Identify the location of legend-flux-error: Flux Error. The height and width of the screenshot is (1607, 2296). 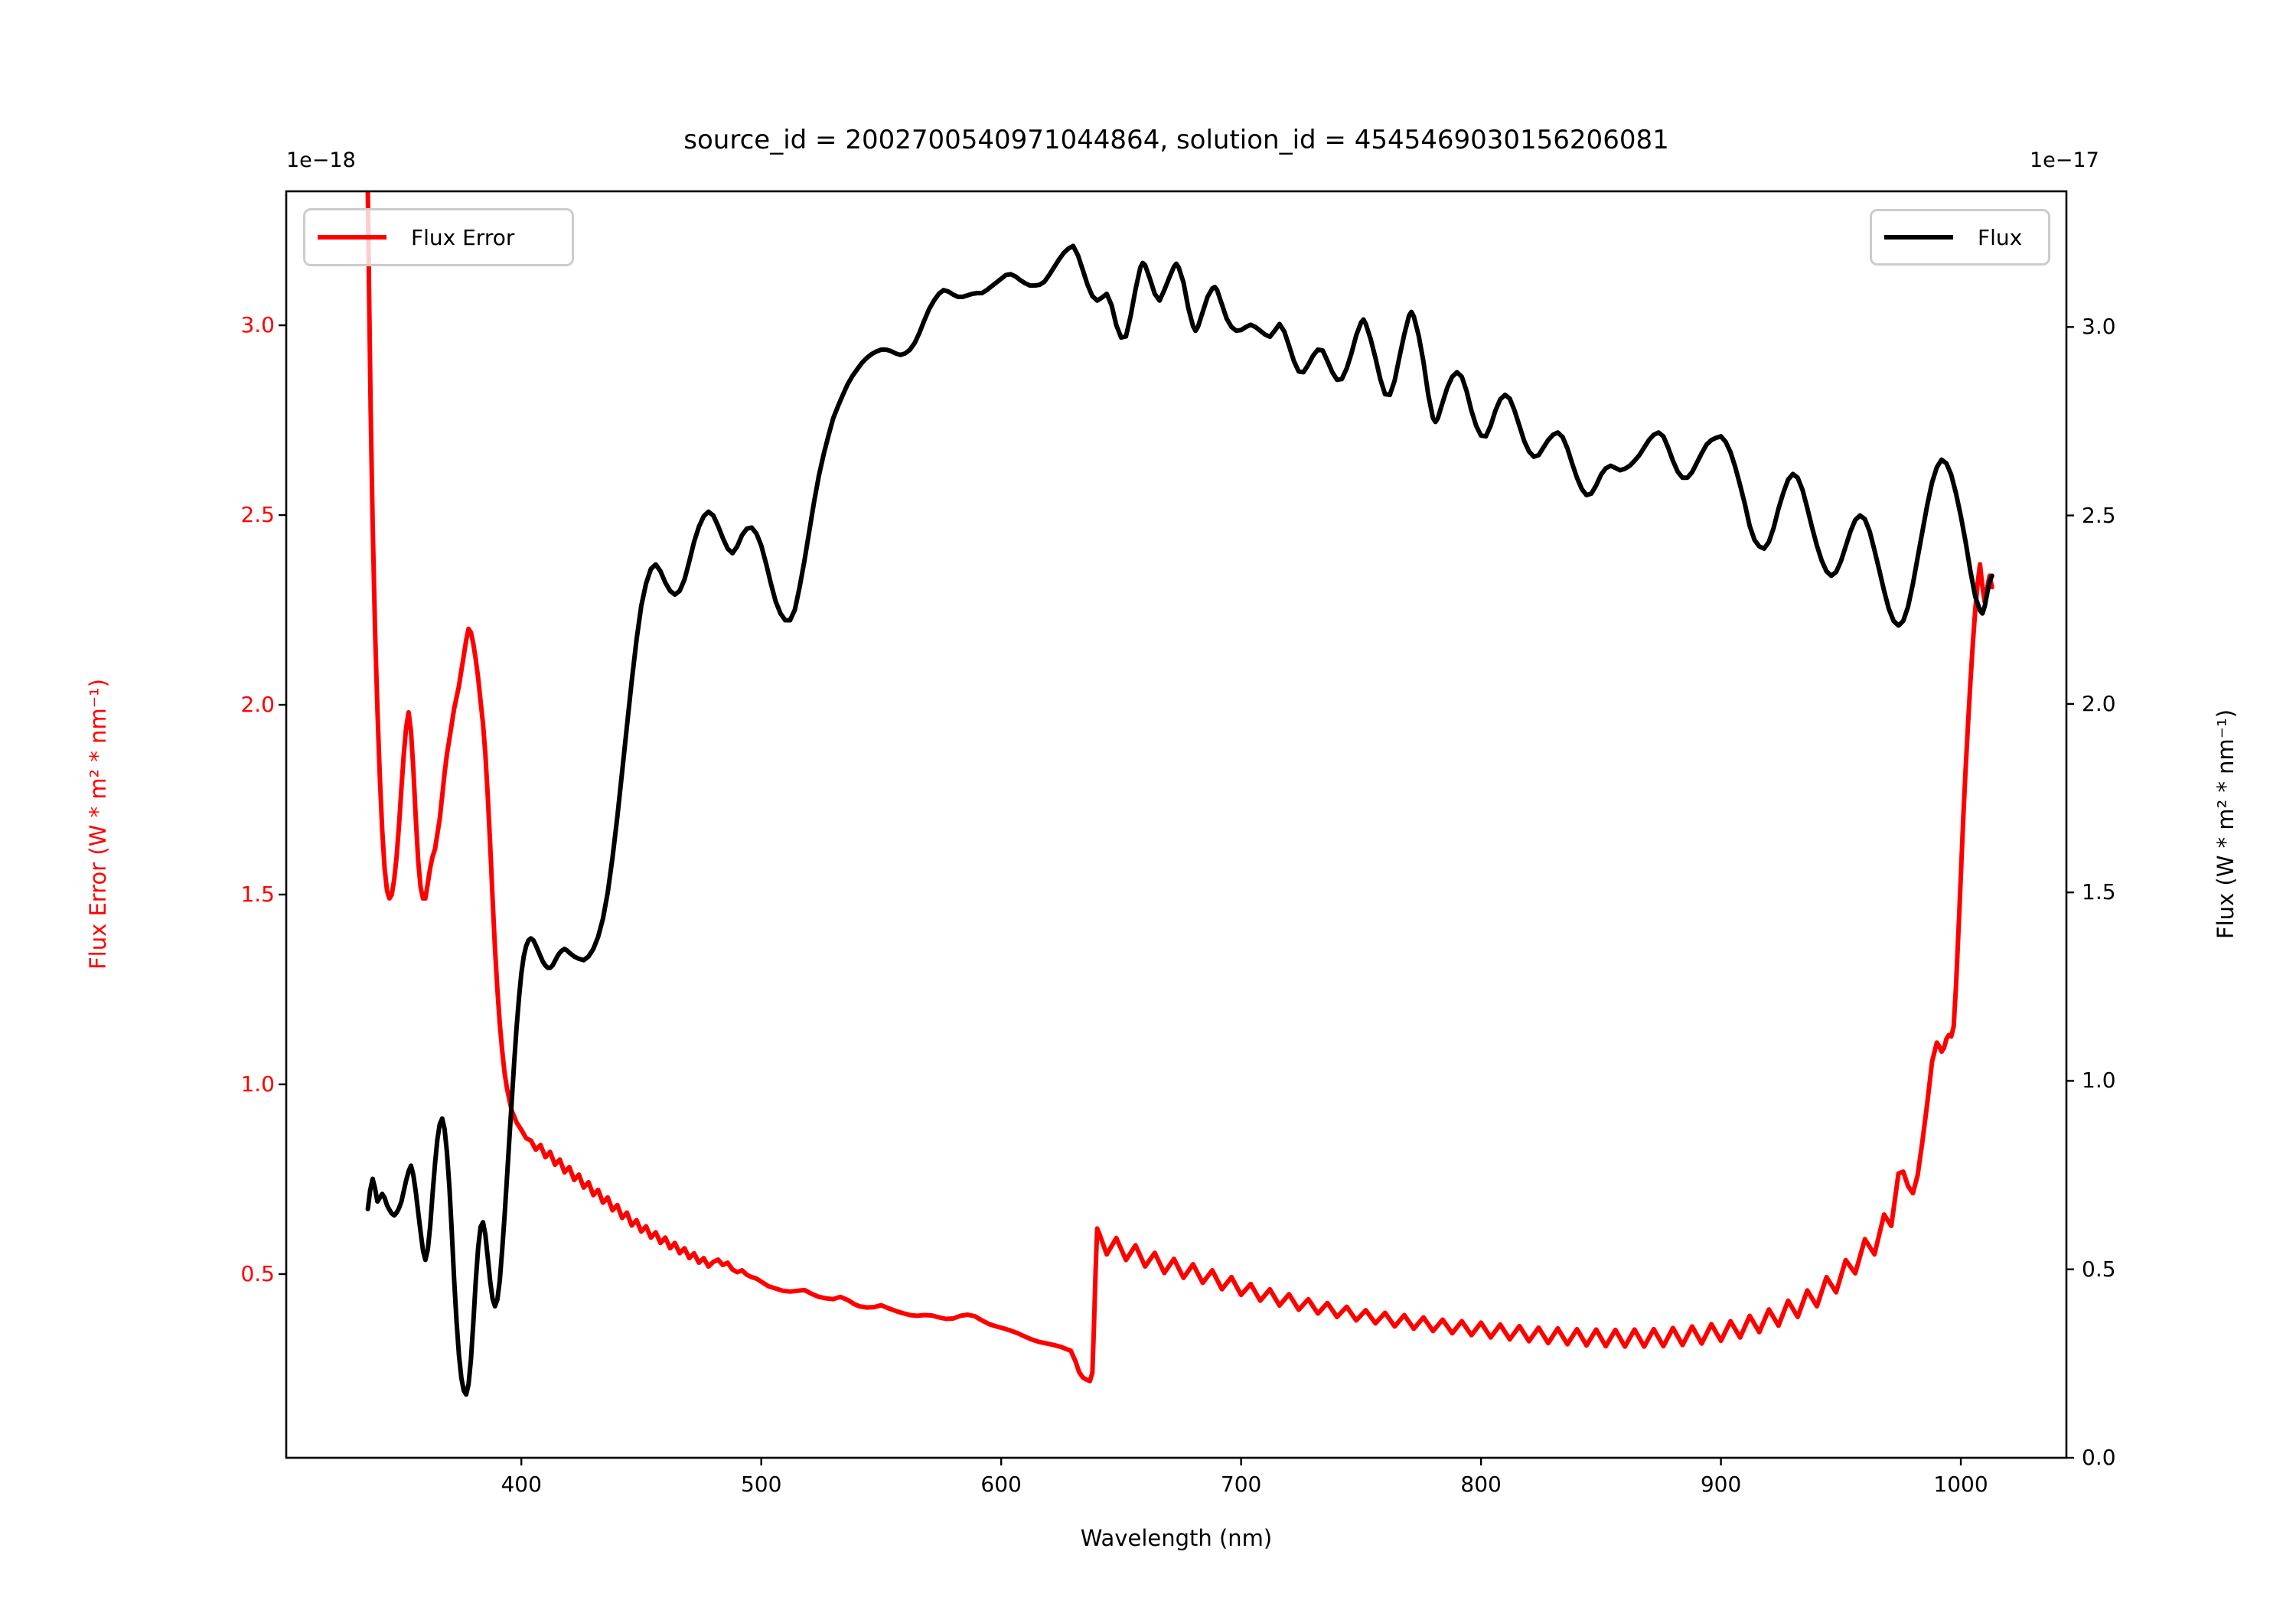
(438, 237).